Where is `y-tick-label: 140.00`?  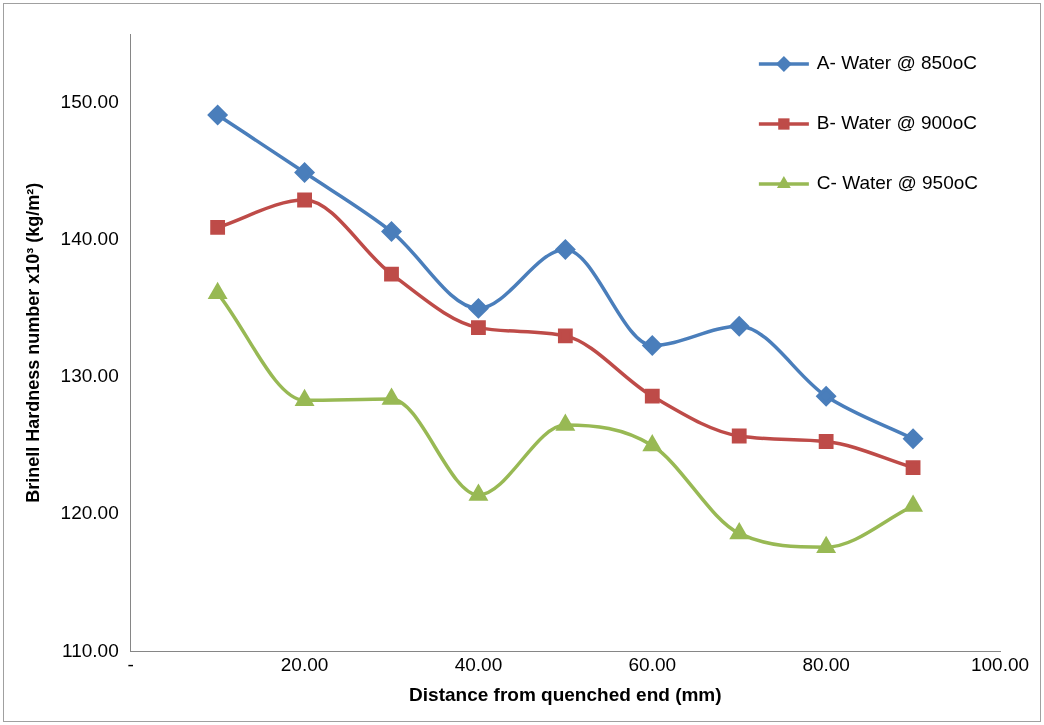 y-tick-label: 140.00 is located at coordinates (89, 239).